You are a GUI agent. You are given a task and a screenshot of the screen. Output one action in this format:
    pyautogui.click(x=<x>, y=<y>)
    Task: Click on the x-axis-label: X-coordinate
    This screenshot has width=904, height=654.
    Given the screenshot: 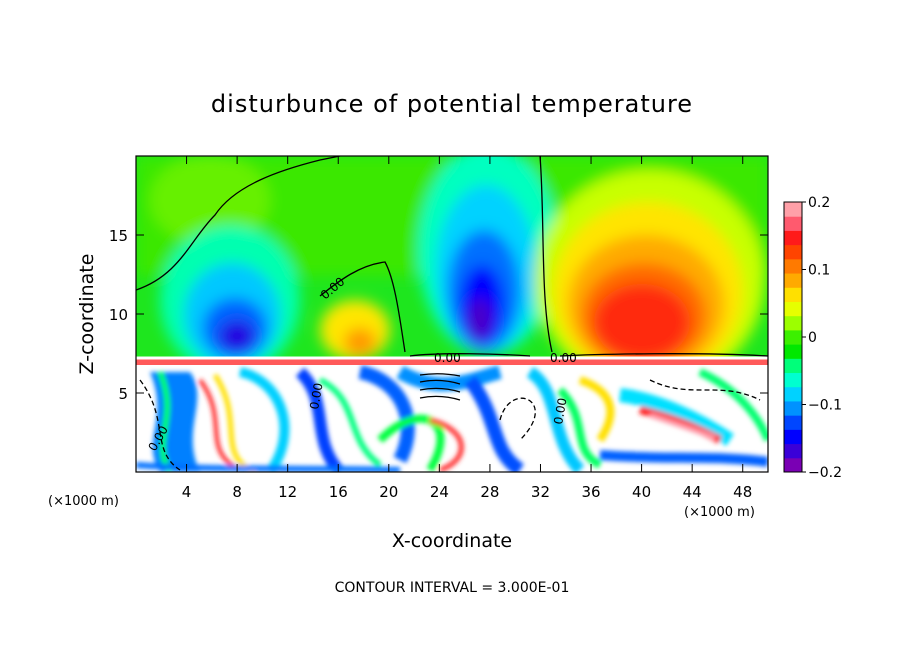 What is the action you would take?
    pyautogui.click(x=452, y=541)
    